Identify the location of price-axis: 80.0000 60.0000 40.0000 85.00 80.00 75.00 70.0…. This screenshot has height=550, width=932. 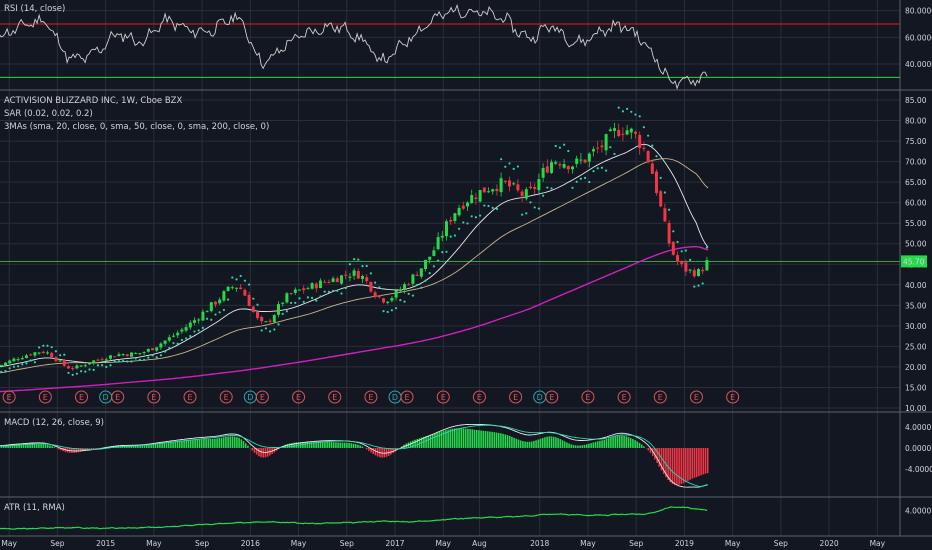
(916, 261).